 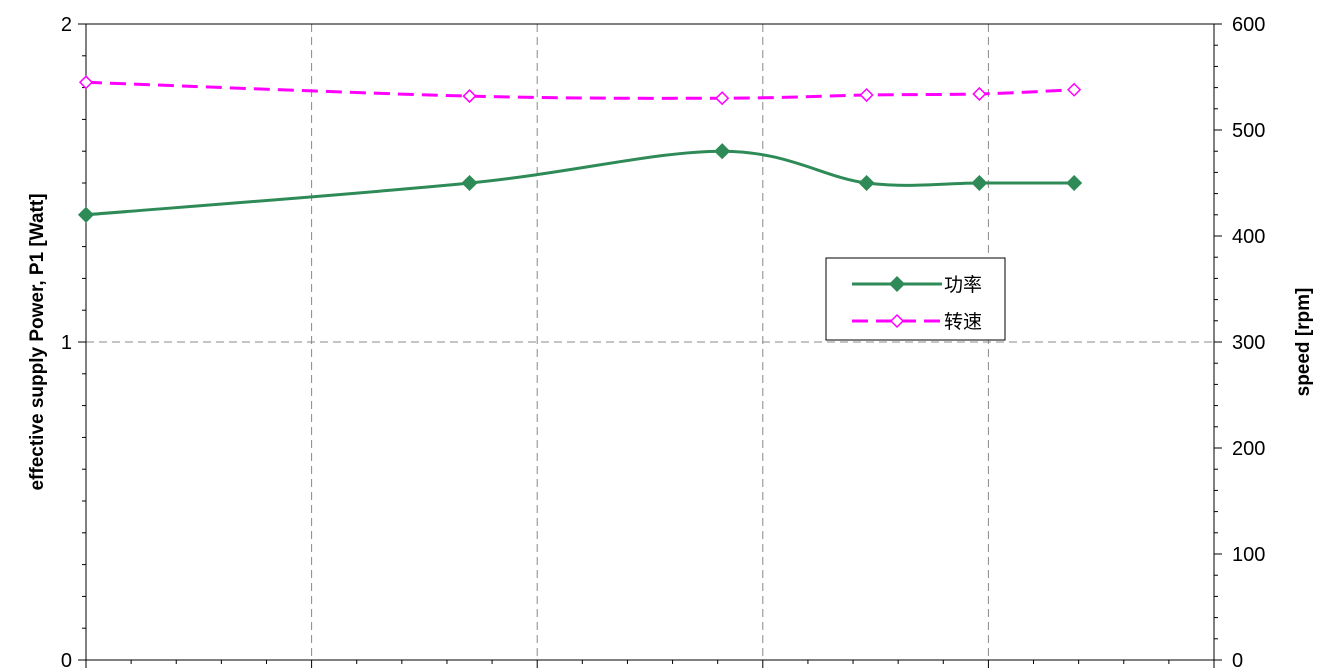 I want to click on y2-tick-label: 400, so click(x=1248, y=237).